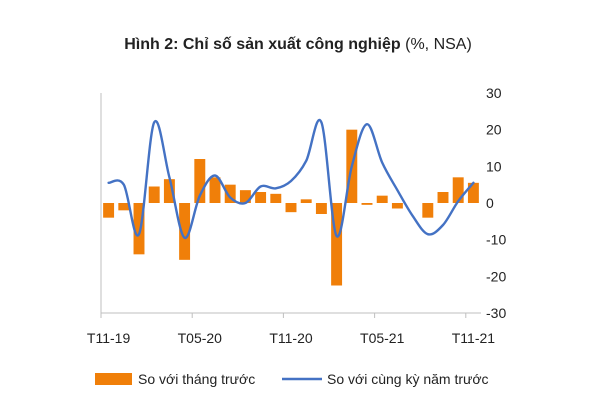 This screenshot has height=419, width=596. I want to click on y-tick-label: 20, so click(494, 130).